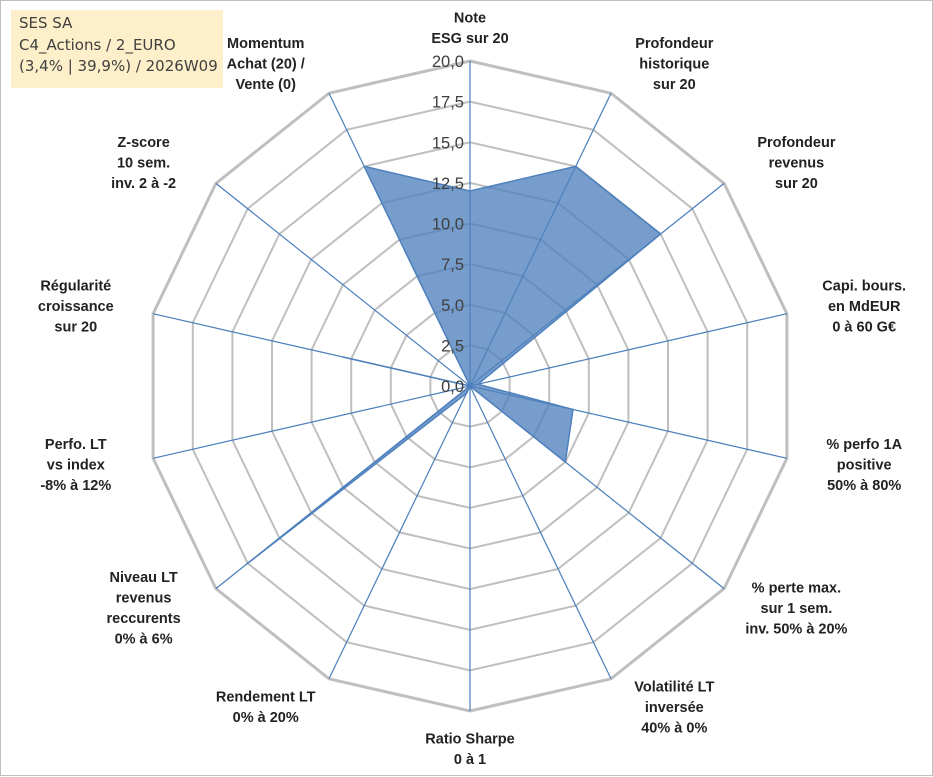 The width and height of the screenshot is (933, 777). What do you see at coordinates (797, 609) in the screenshot?
I see `axis-label: sur 1 sem.` at bounding box center [797, 609].